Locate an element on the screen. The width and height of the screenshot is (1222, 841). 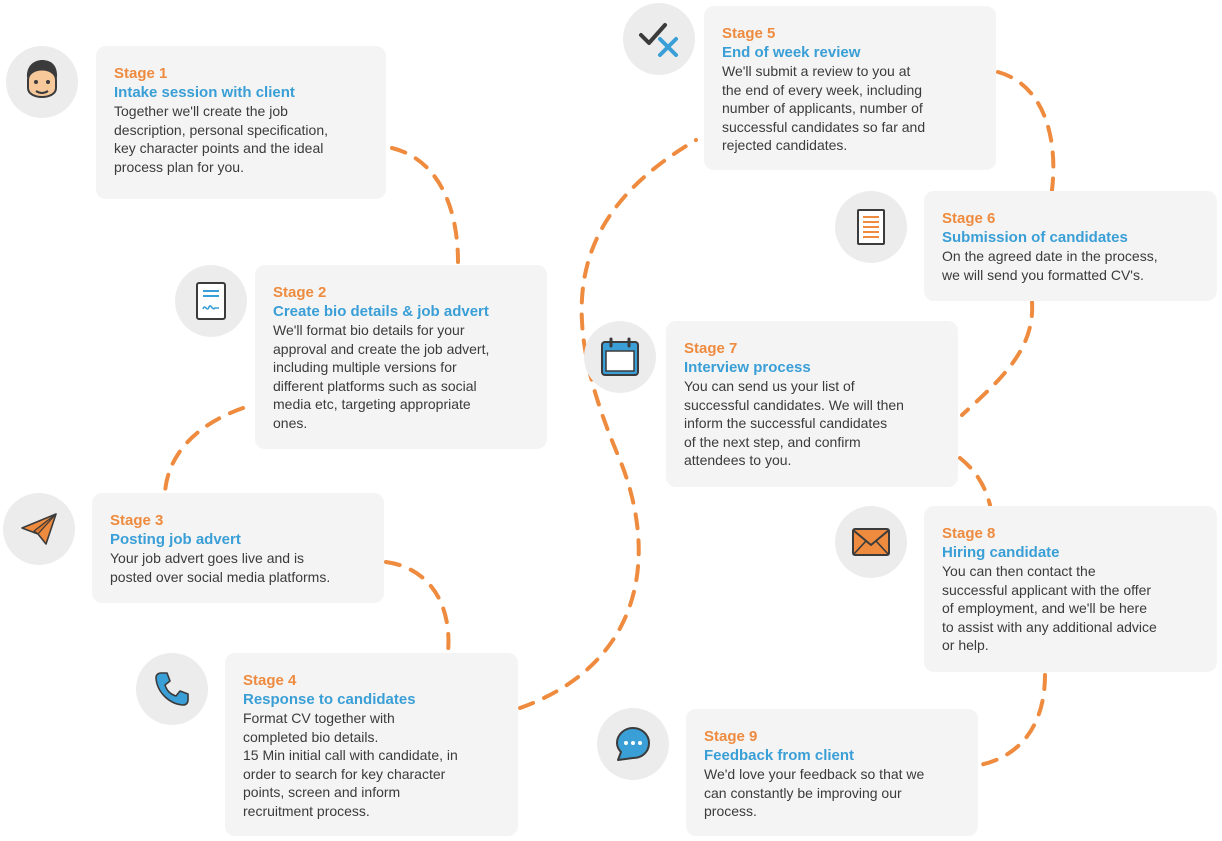
paper-plane-icon is located at coordinates (39, 529).